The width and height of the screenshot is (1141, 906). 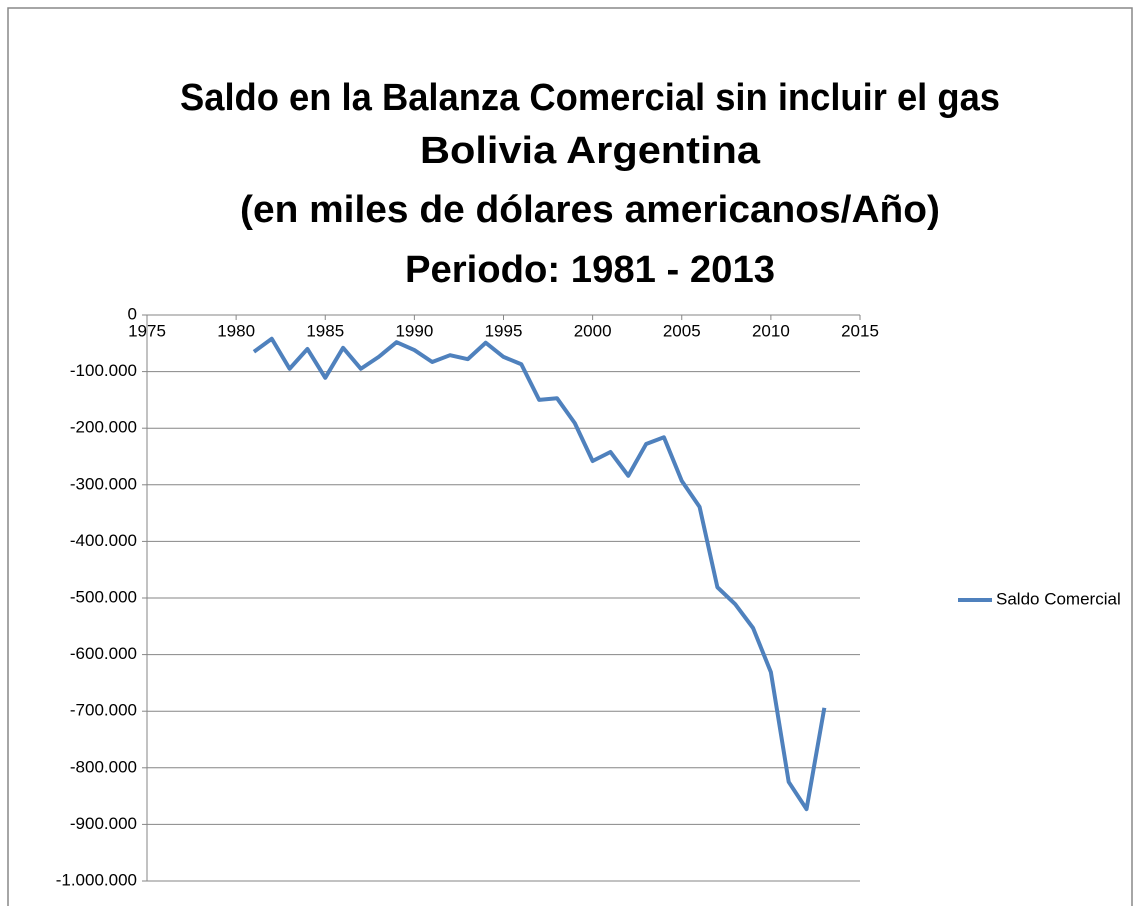 I want to click on x-tick-label: 1985, so click(x=325, y=330).